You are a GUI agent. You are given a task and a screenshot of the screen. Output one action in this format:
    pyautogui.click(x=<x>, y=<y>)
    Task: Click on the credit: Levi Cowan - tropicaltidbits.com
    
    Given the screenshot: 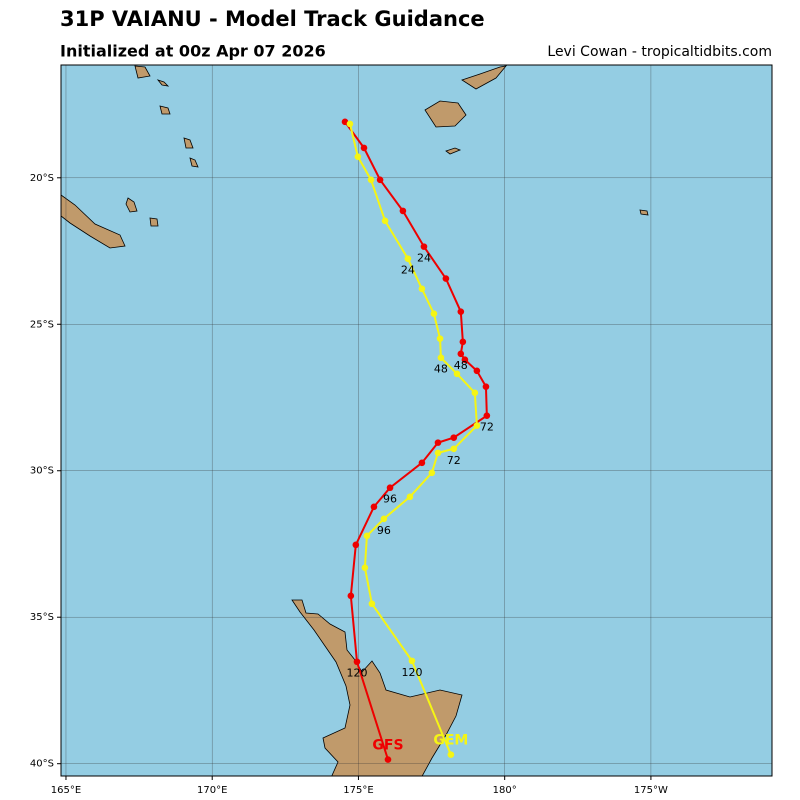 What is the action you would take?
    pyautogui.click(x=659, y=52)
    